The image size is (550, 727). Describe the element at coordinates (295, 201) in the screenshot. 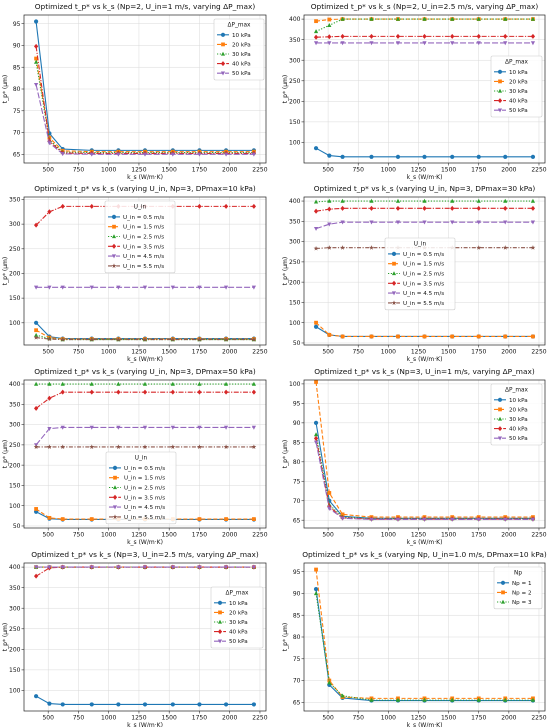

I see `y-tick-label: 400` at that location.